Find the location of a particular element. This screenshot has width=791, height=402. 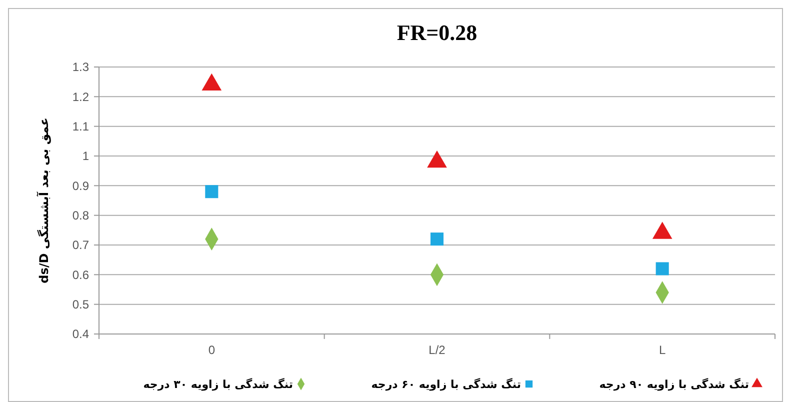

x-tick-label: 0 is located at coordinates (212, 350).